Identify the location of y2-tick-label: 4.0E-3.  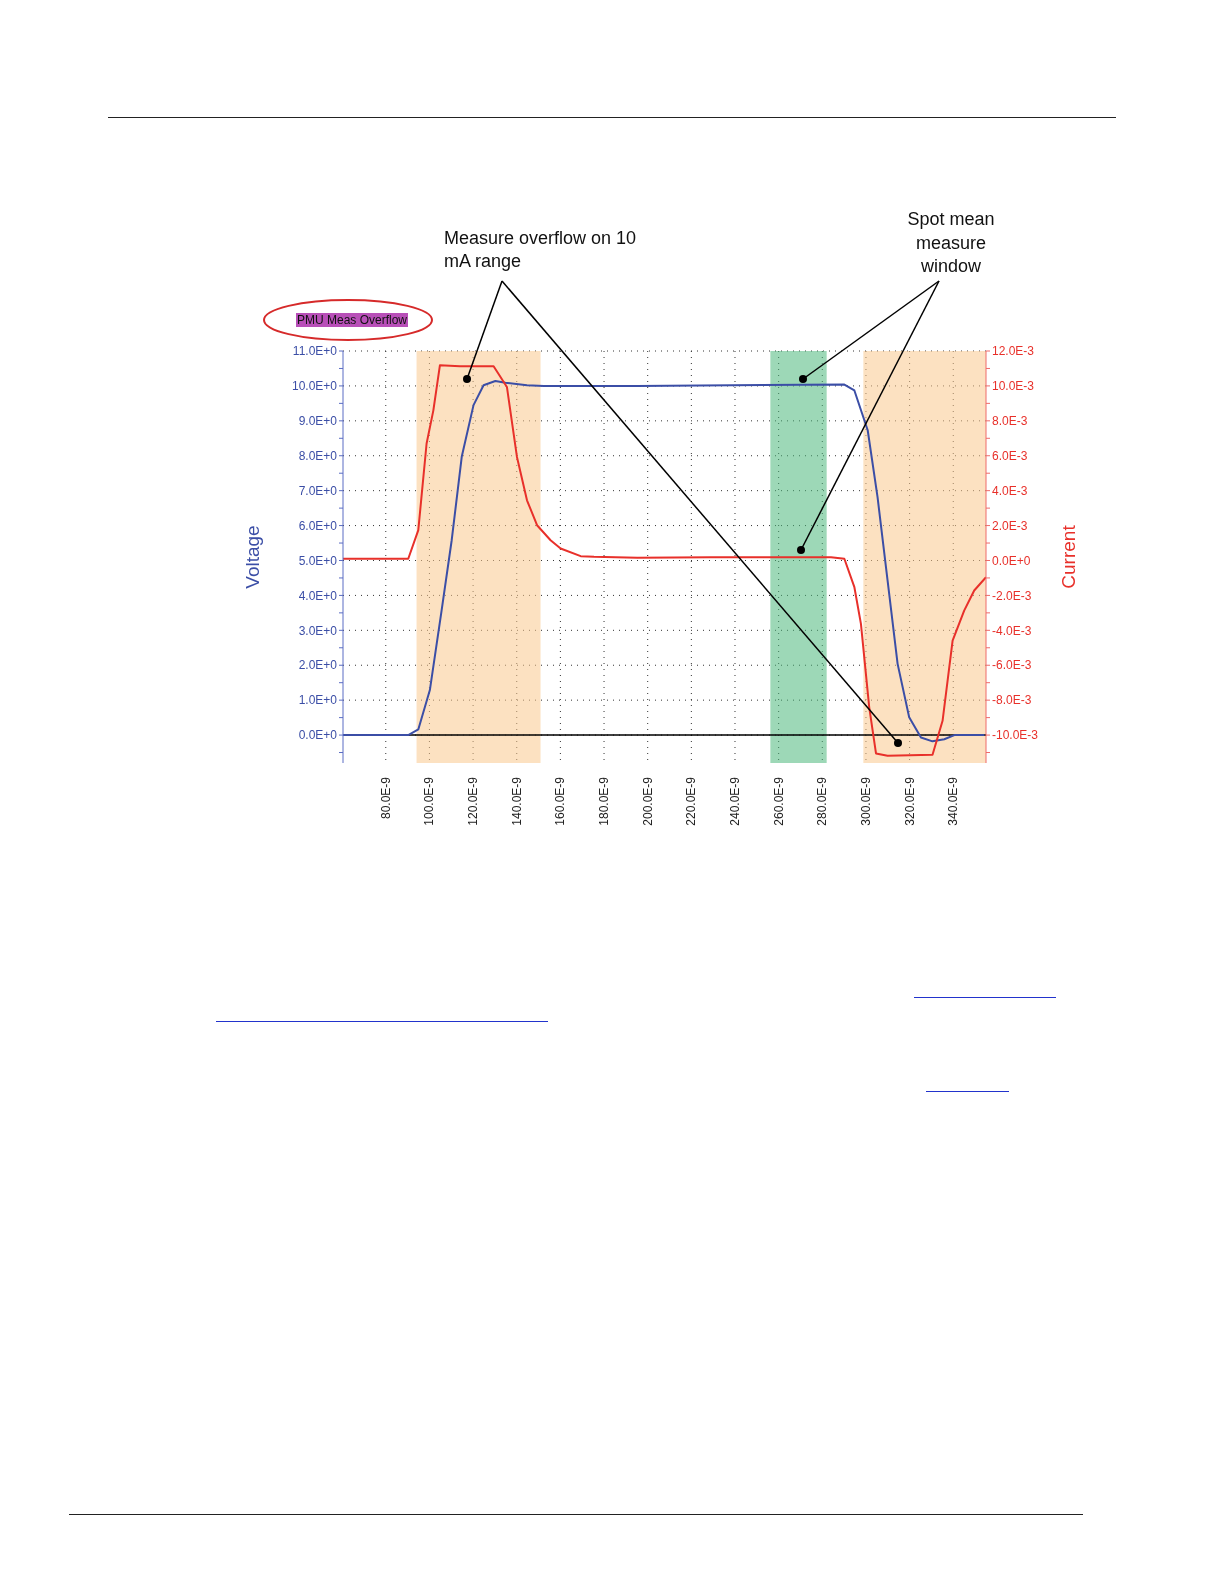
(1010, 490).